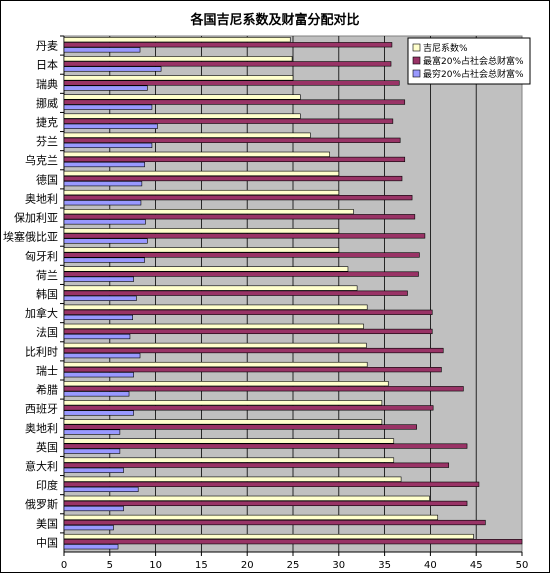 This screenshot has width=550, height=573. I want to click on category-label: 挪威, so click(47, 103).